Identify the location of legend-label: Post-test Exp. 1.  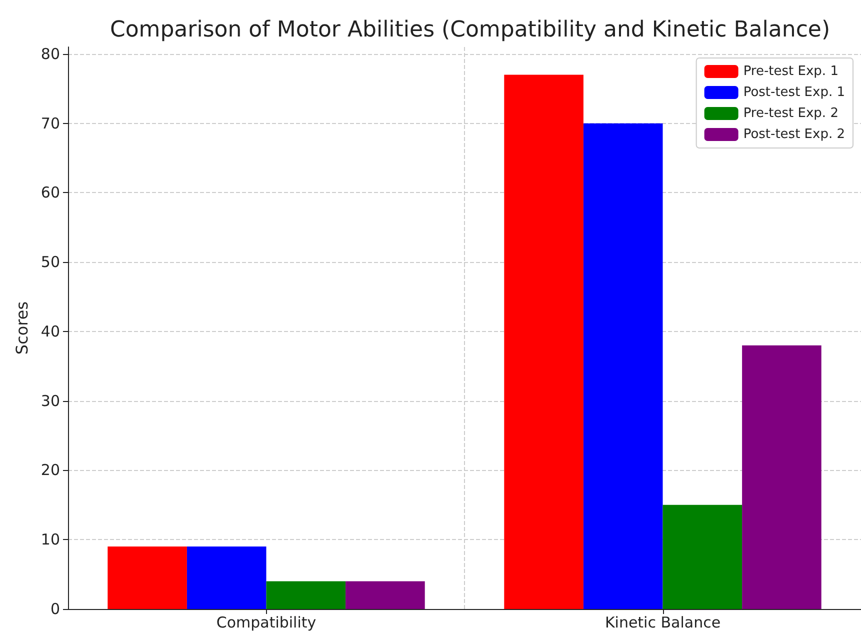
(794, 92).